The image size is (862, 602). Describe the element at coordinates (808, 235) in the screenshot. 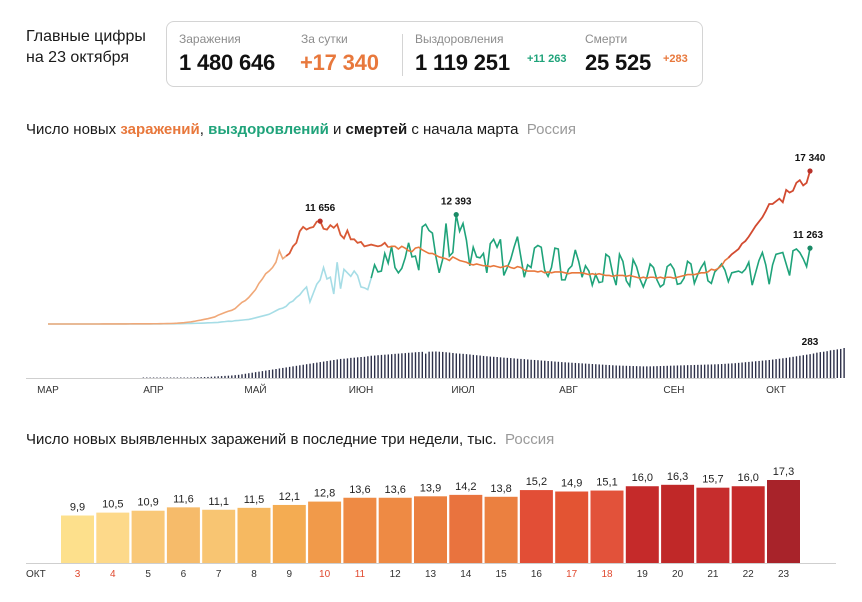

I see `annotation-label: 11 263` at that location.